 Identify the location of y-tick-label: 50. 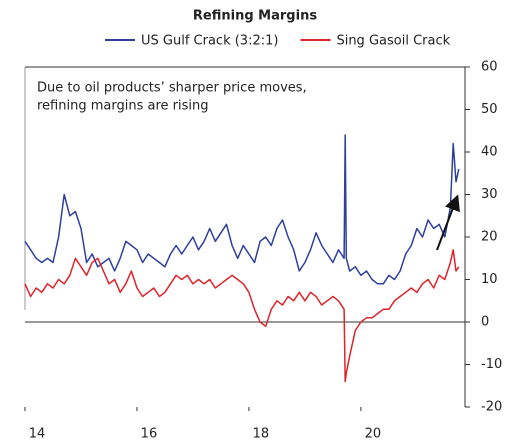
(489, 109).